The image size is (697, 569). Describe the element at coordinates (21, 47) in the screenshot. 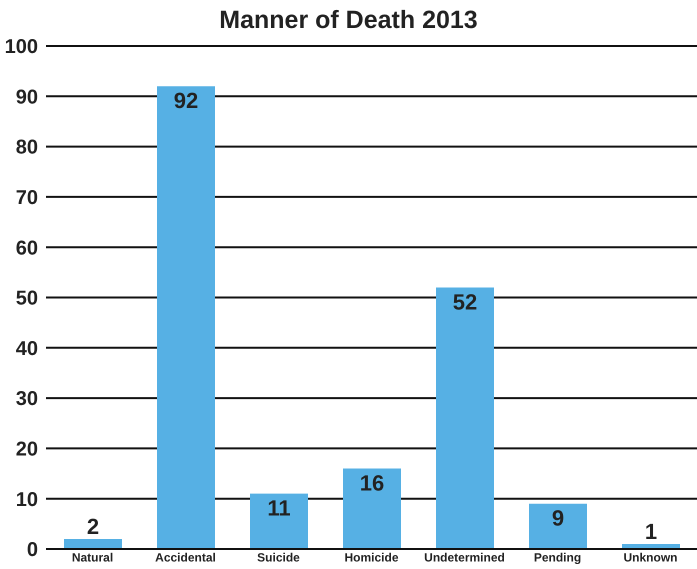

I see `y-tick-label: 100` at that location.